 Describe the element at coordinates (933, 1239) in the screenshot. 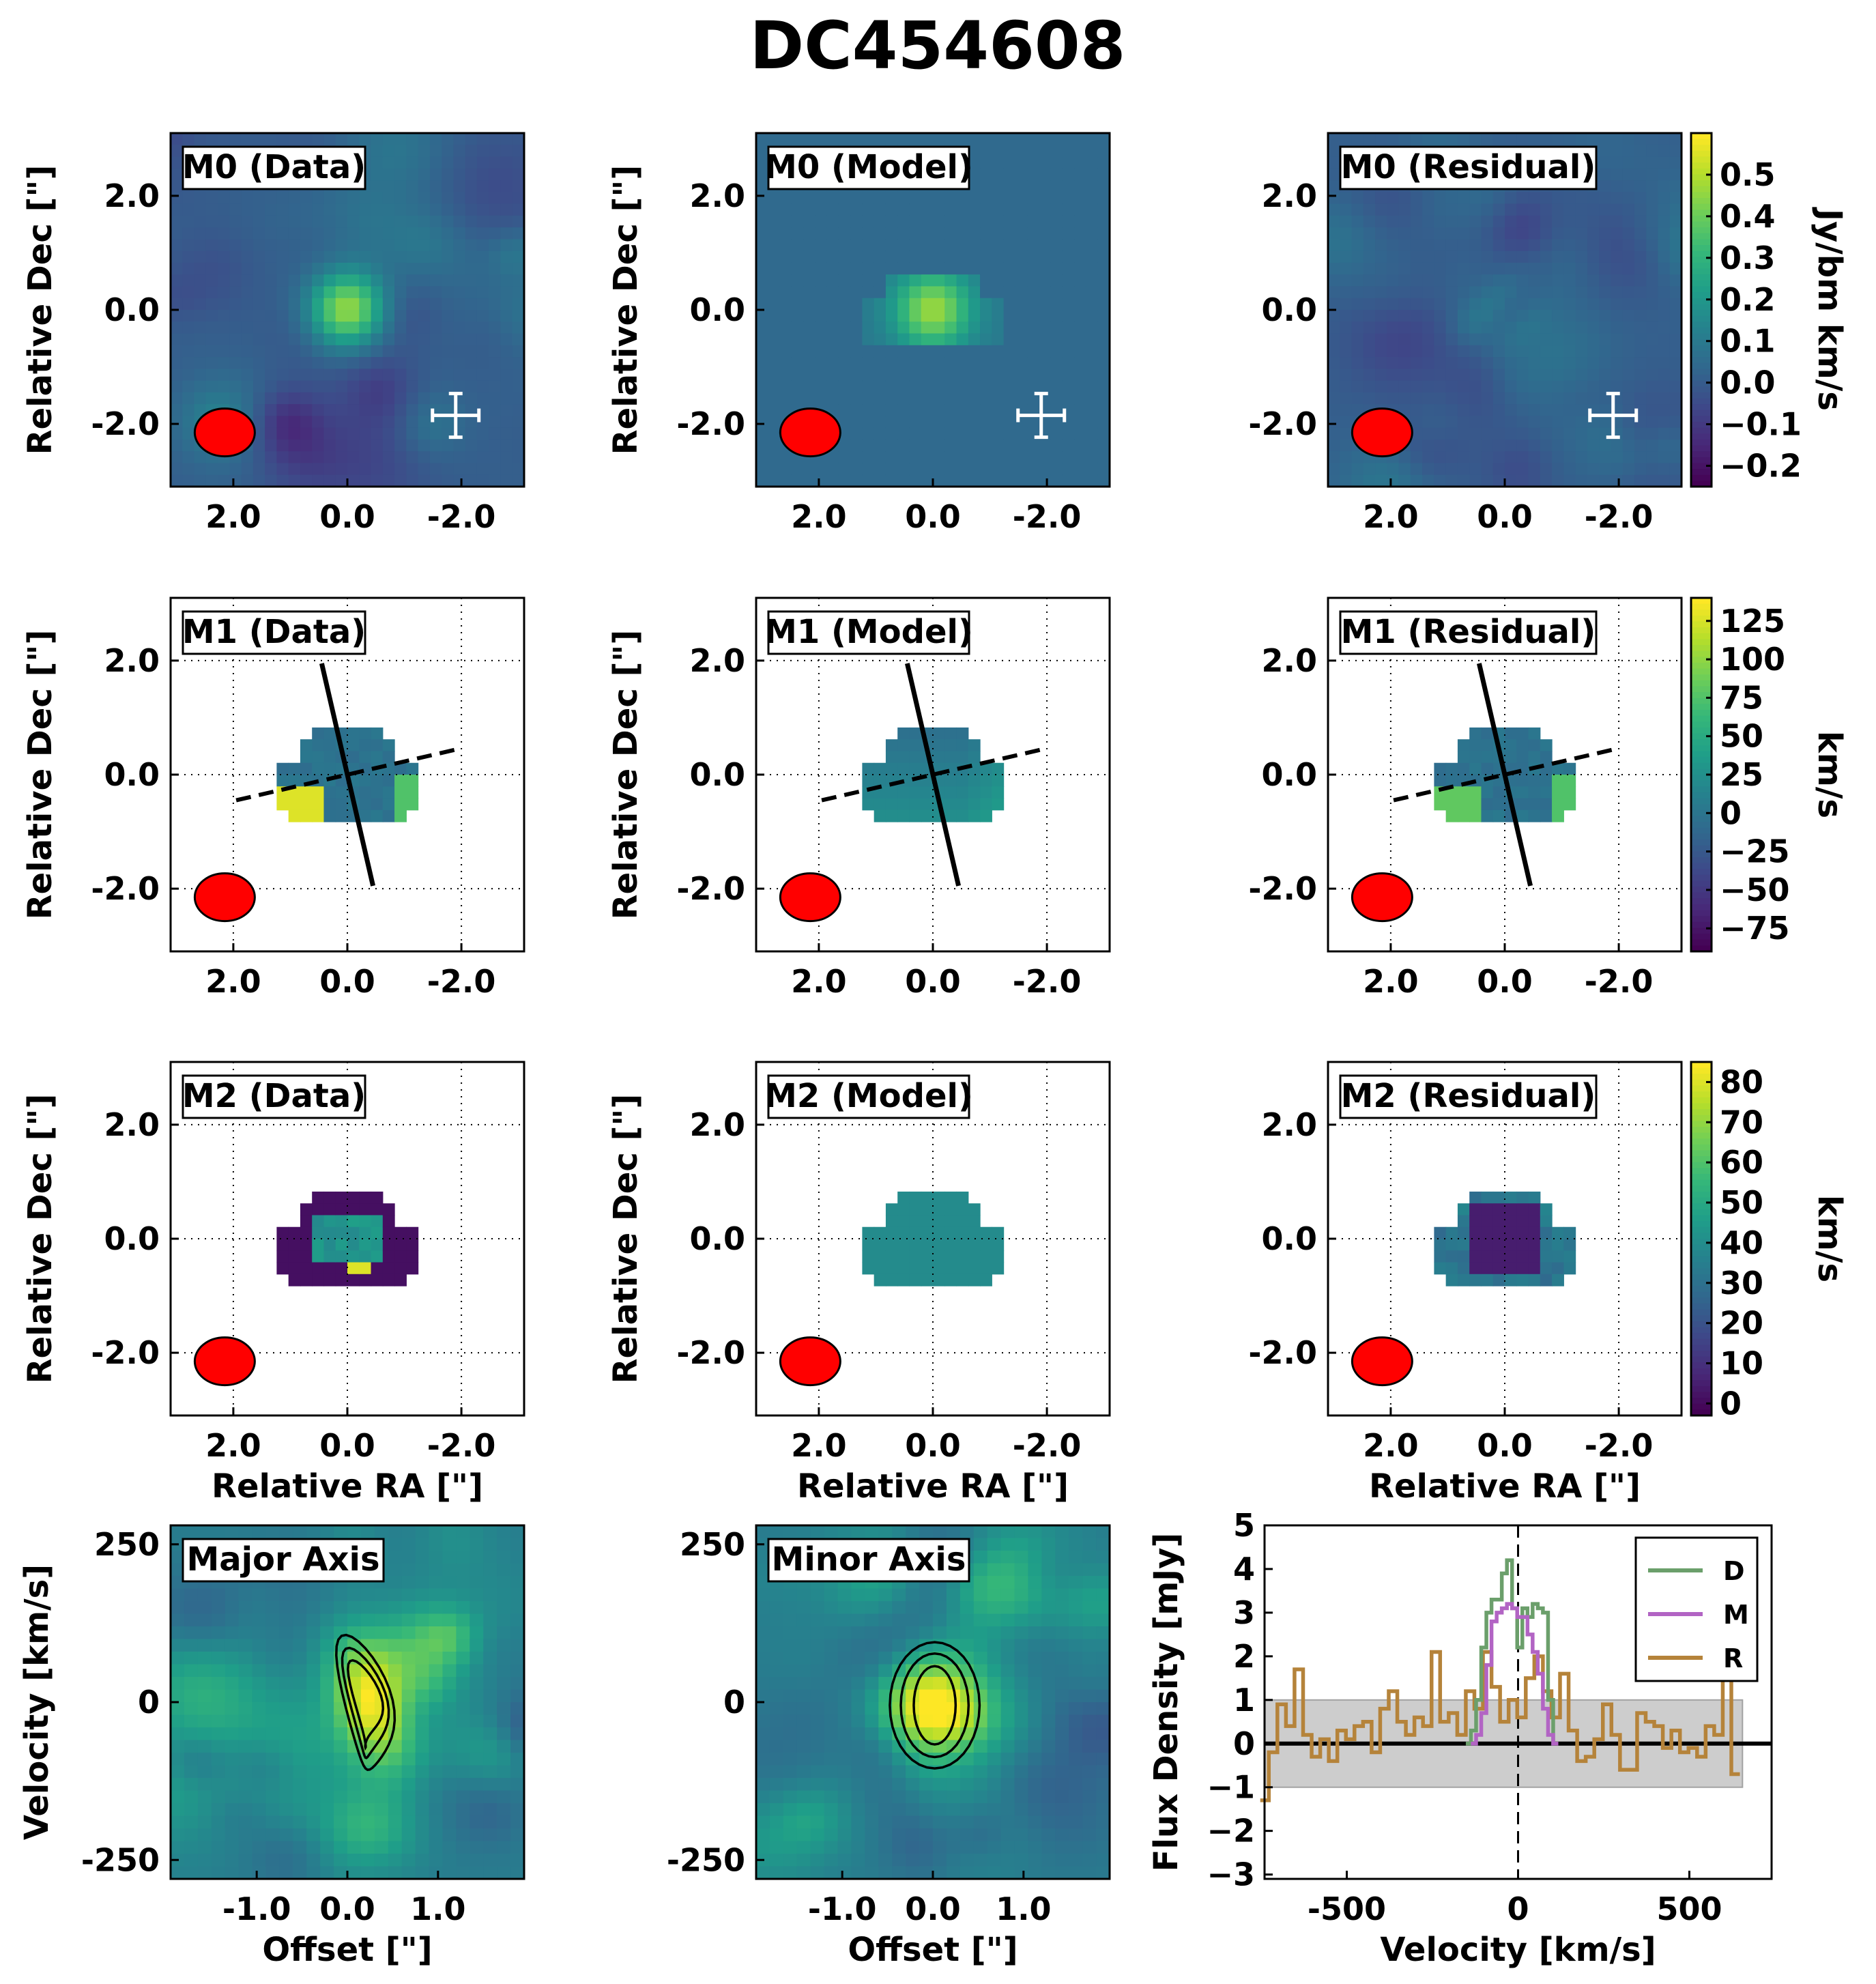

I see `heatmap-cells` at that location.